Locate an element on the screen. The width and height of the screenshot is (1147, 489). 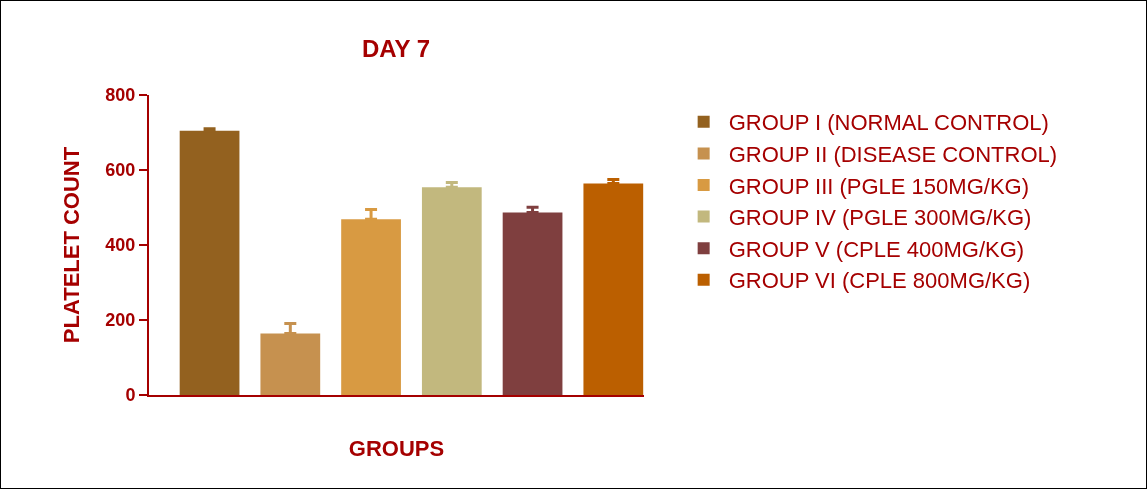
legend-label: GROUP II (DISEASE CONTROL) is located at coordinates (893, 154).